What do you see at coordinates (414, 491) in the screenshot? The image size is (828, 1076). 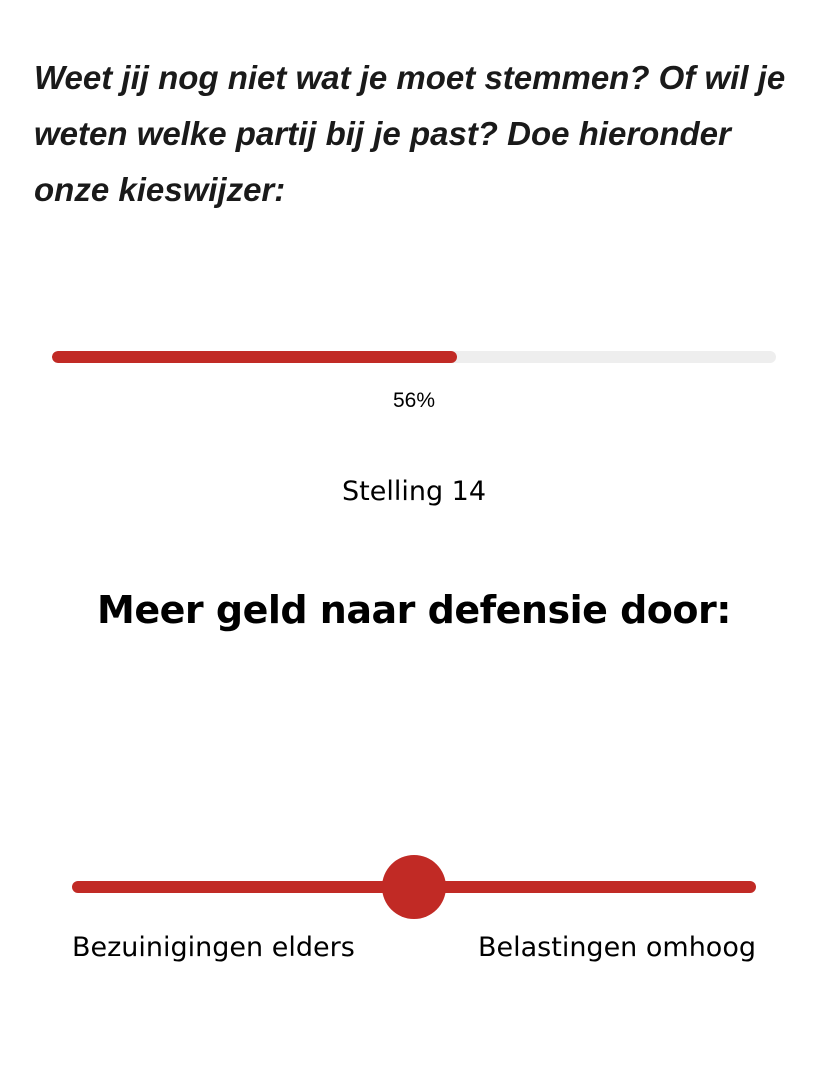 I see `statement-number: Stelling 14` at bounding box center [414, 491].